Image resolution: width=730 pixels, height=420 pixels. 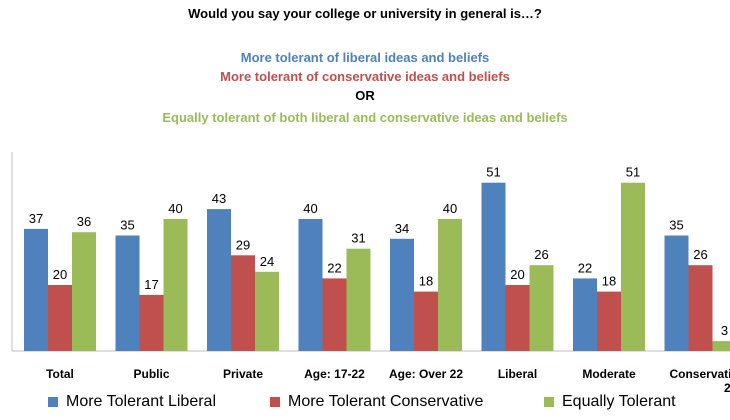 I want to click on data-label-liberal-7: 35, so click(x=676, y=225).